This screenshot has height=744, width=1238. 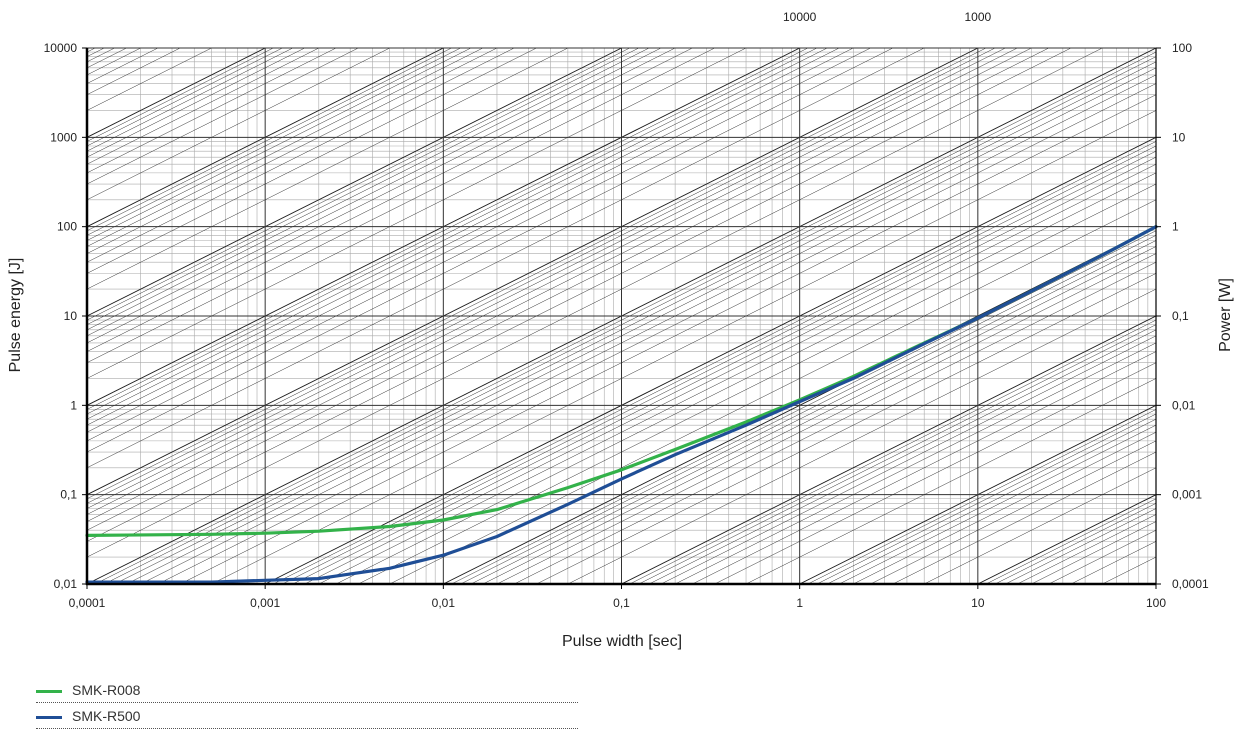 I want to click on x-tick-label: 100, so click(x=1156, y=603).